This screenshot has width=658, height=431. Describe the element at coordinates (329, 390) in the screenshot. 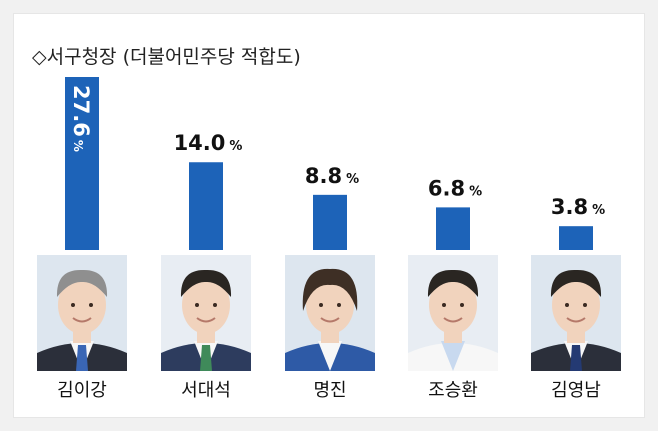

I see `category-label-3: 명진` at that location.